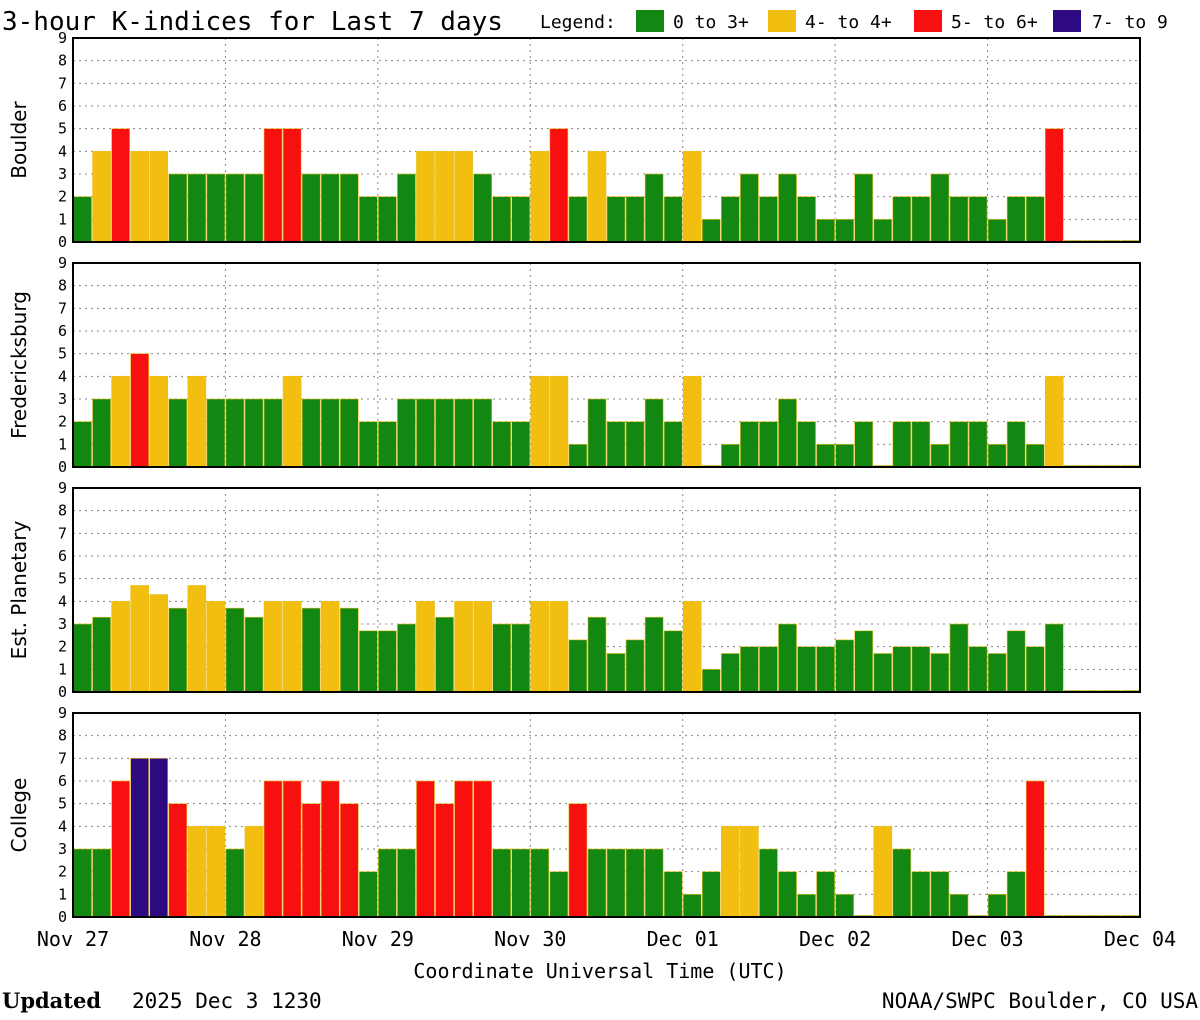  I want to click on x-tick-label: Dec 02, so click(835, 939).